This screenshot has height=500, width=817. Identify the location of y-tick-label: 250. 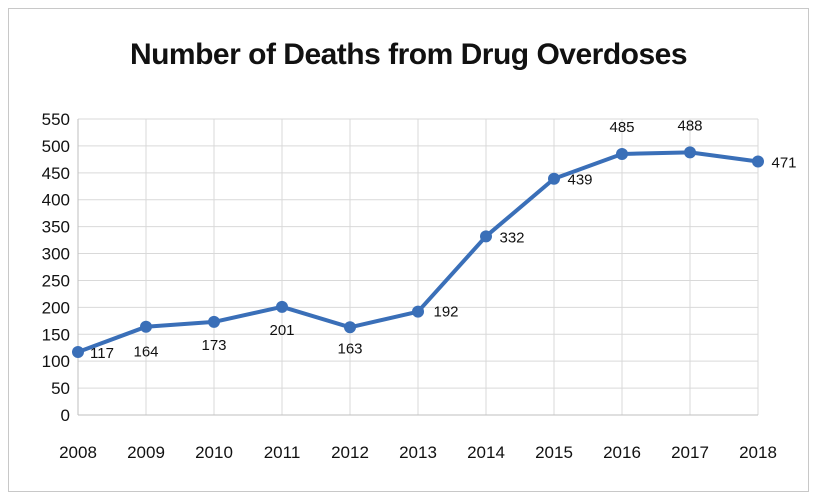
(56, 280).